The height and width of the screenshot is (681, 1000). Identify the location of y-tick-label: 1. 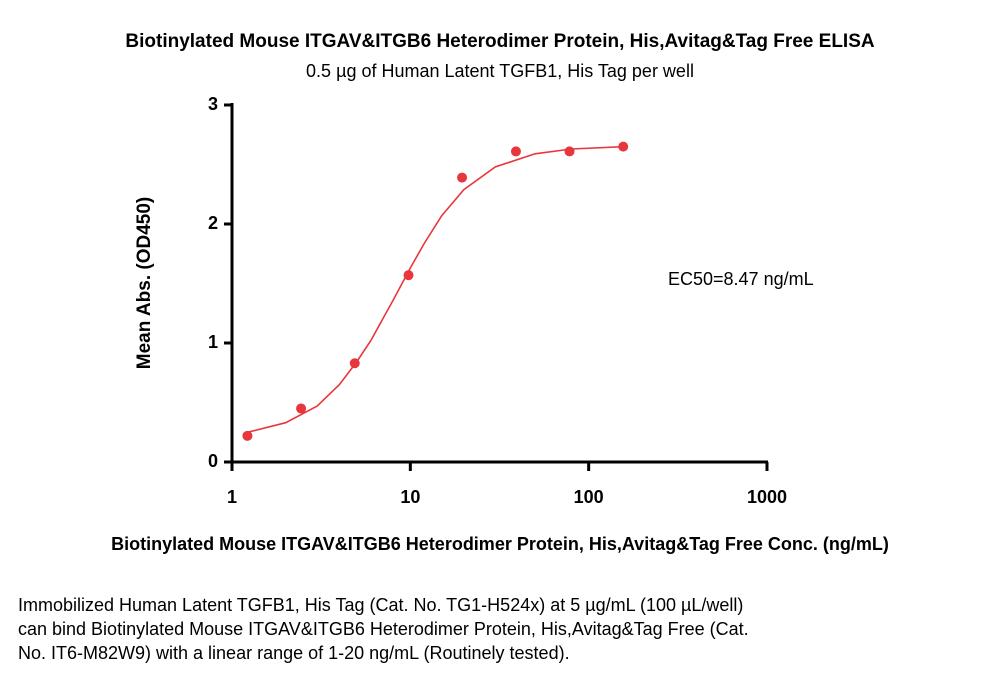
(213, 342).